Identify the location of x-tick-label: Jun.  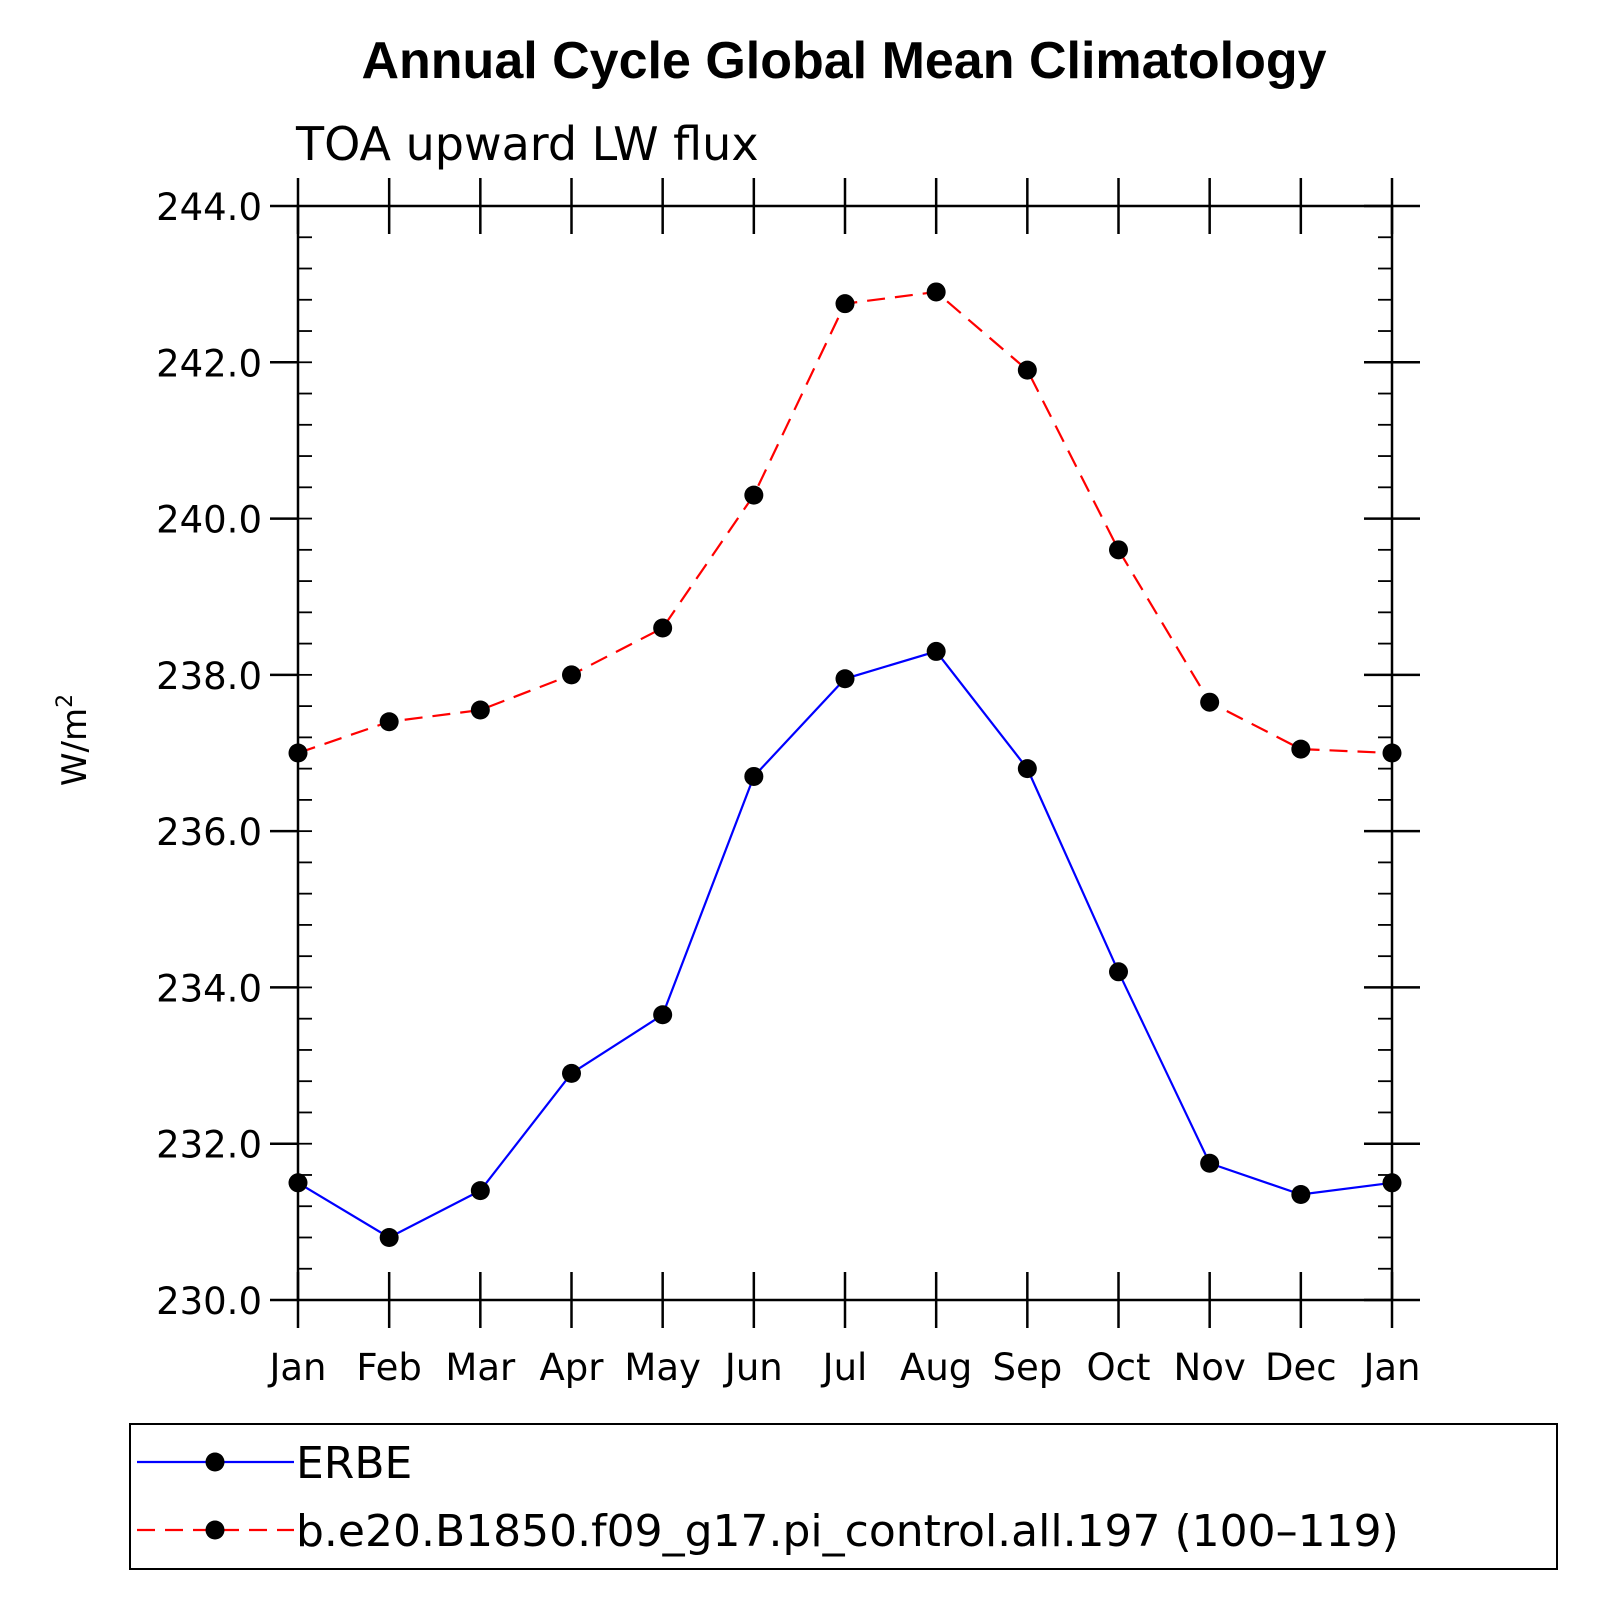
(753, 1367).